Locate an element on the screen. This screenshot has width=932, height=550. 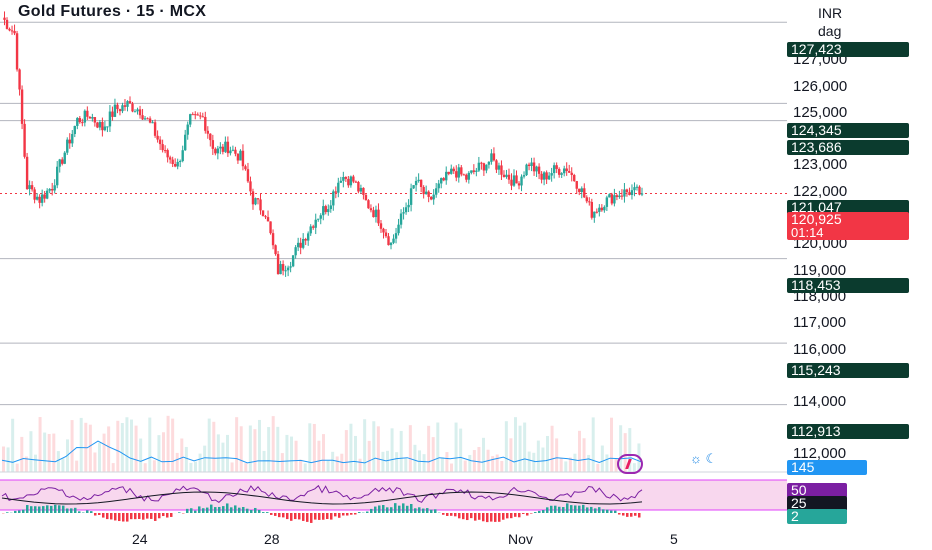
current-price-tag: 120,925 01:14 is located at coordinates (848, 226).